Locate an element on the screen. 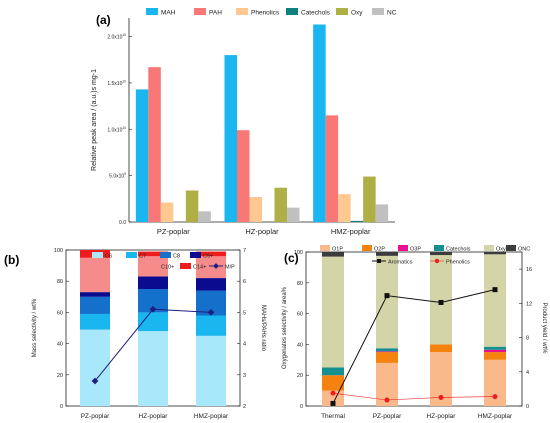 The image size is (550, 423). bar-catechols-pz-poplar is located at coordinates (387, 350).